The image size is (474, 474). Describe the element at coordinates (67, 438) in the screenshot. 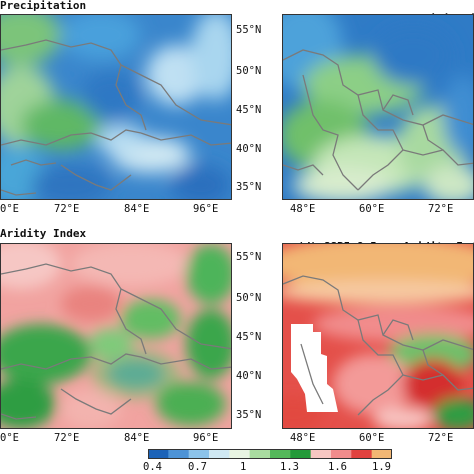

I see `lon-tick-c-72: 72°E` at that location.